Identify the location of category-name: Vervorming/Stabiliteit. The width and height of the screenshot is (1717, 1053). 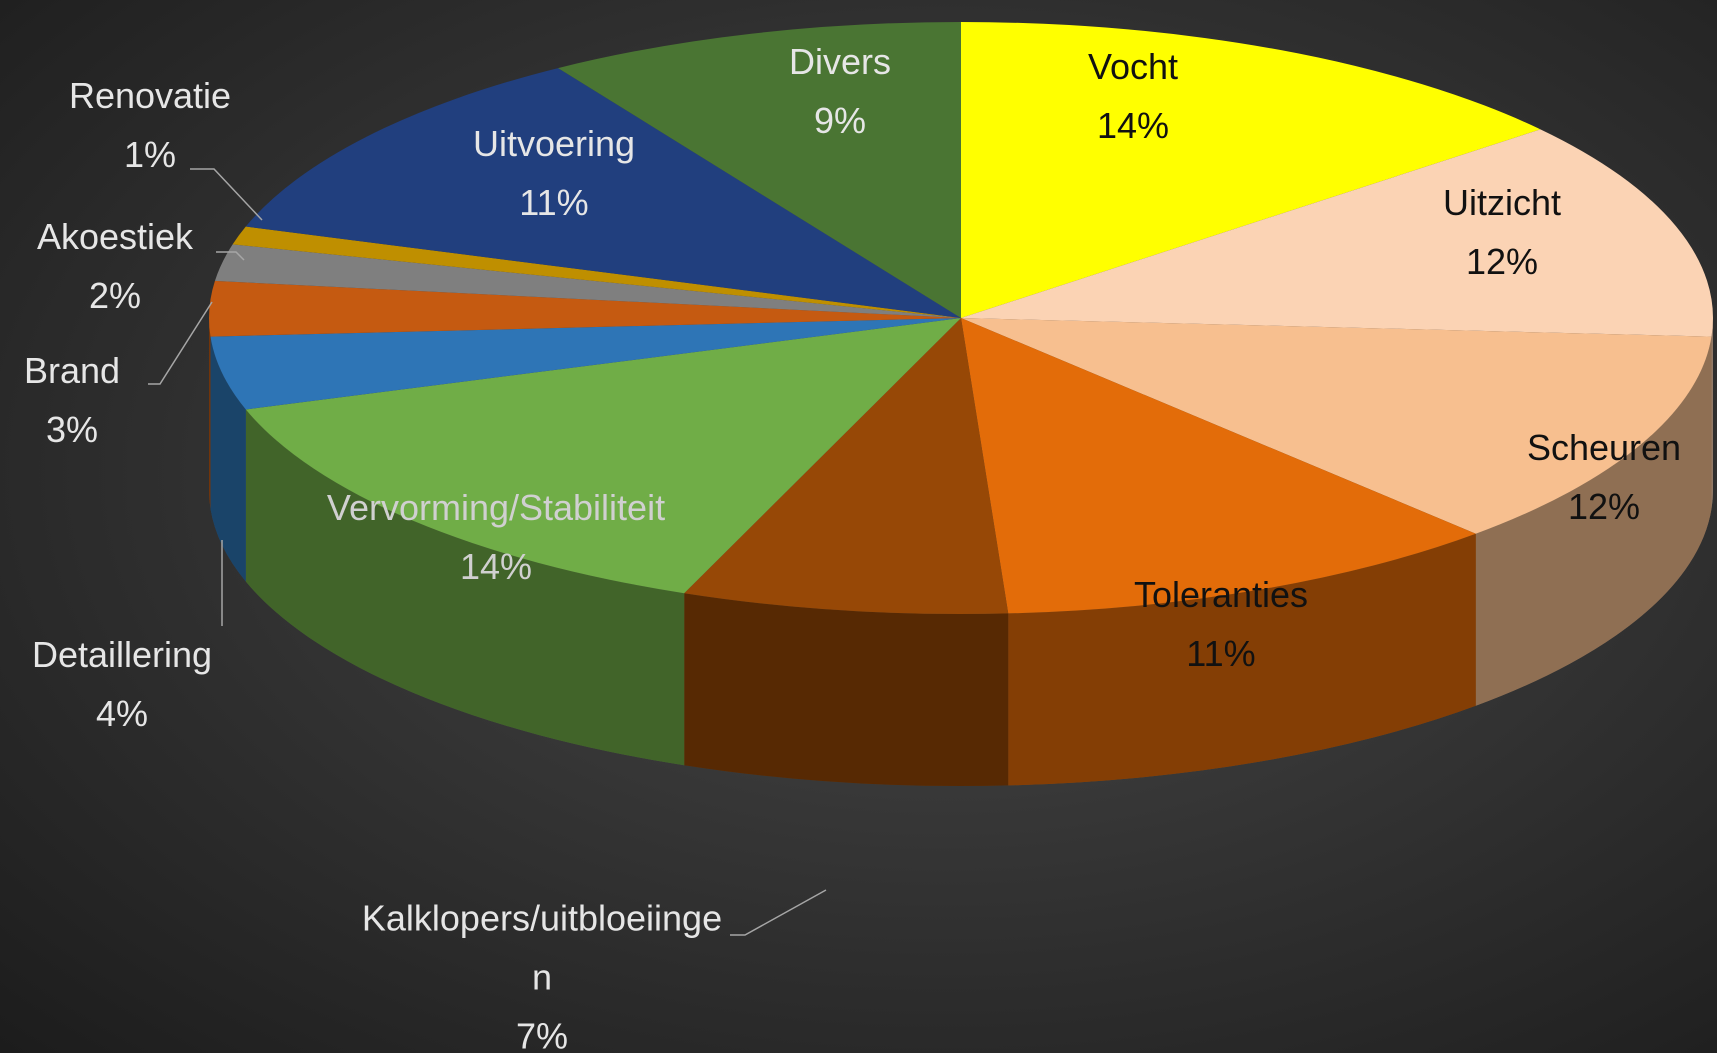
(496, 507).